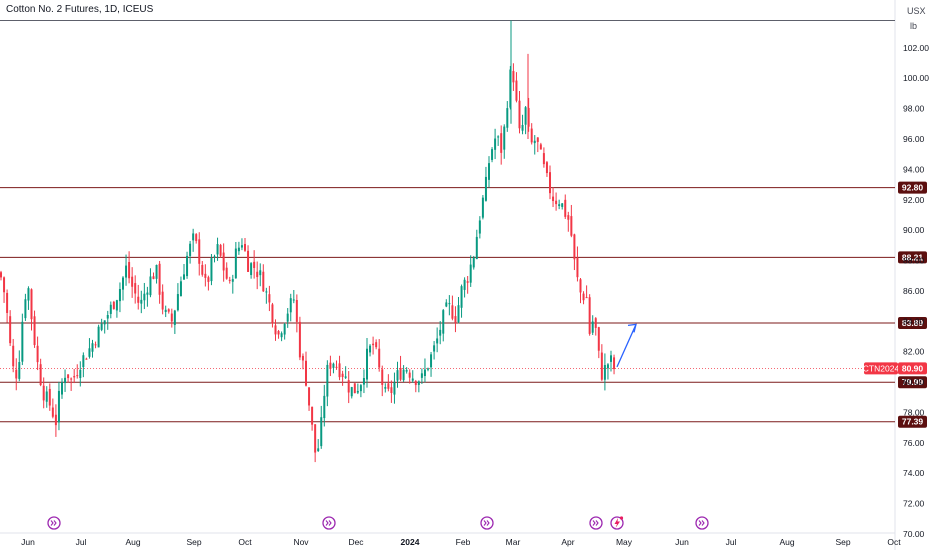 This screenshot has width=932, height=550. I want to click on x-tick-label: Jul, so click(81, 542).